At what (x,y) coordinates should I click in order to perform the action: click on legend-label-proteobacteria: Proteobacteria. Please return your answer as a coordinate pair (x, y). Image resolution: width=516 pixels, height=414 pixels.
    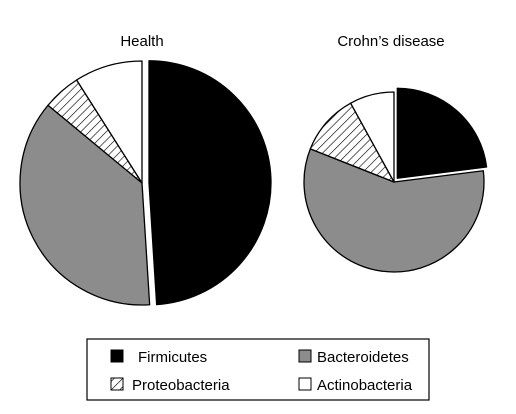
    Looking at the image, I should click on (181, 385).